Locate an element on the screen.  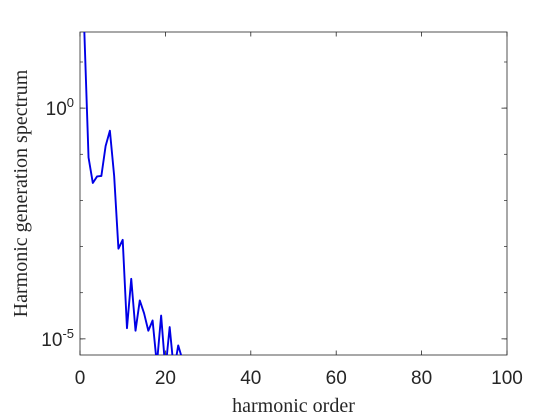
x-tick-label: 40 is located at coordinates (250, 378).